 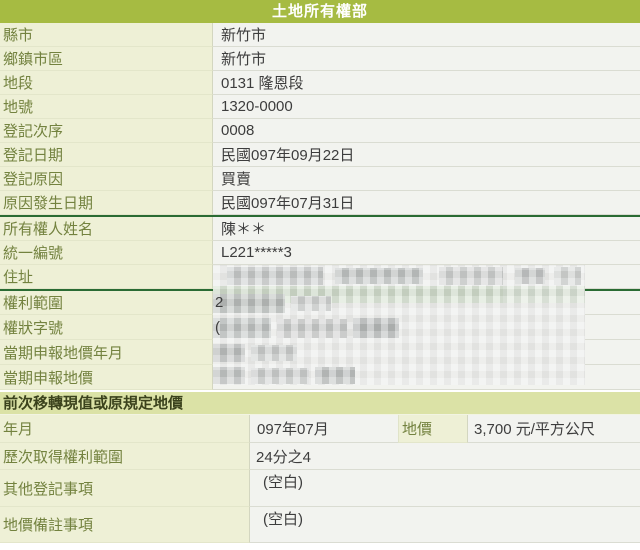 What do you see at coordinates (125, 456) in the screenshot?
I see `row-label: 歷次取得權利範圍` at bounding box center [125, 456].